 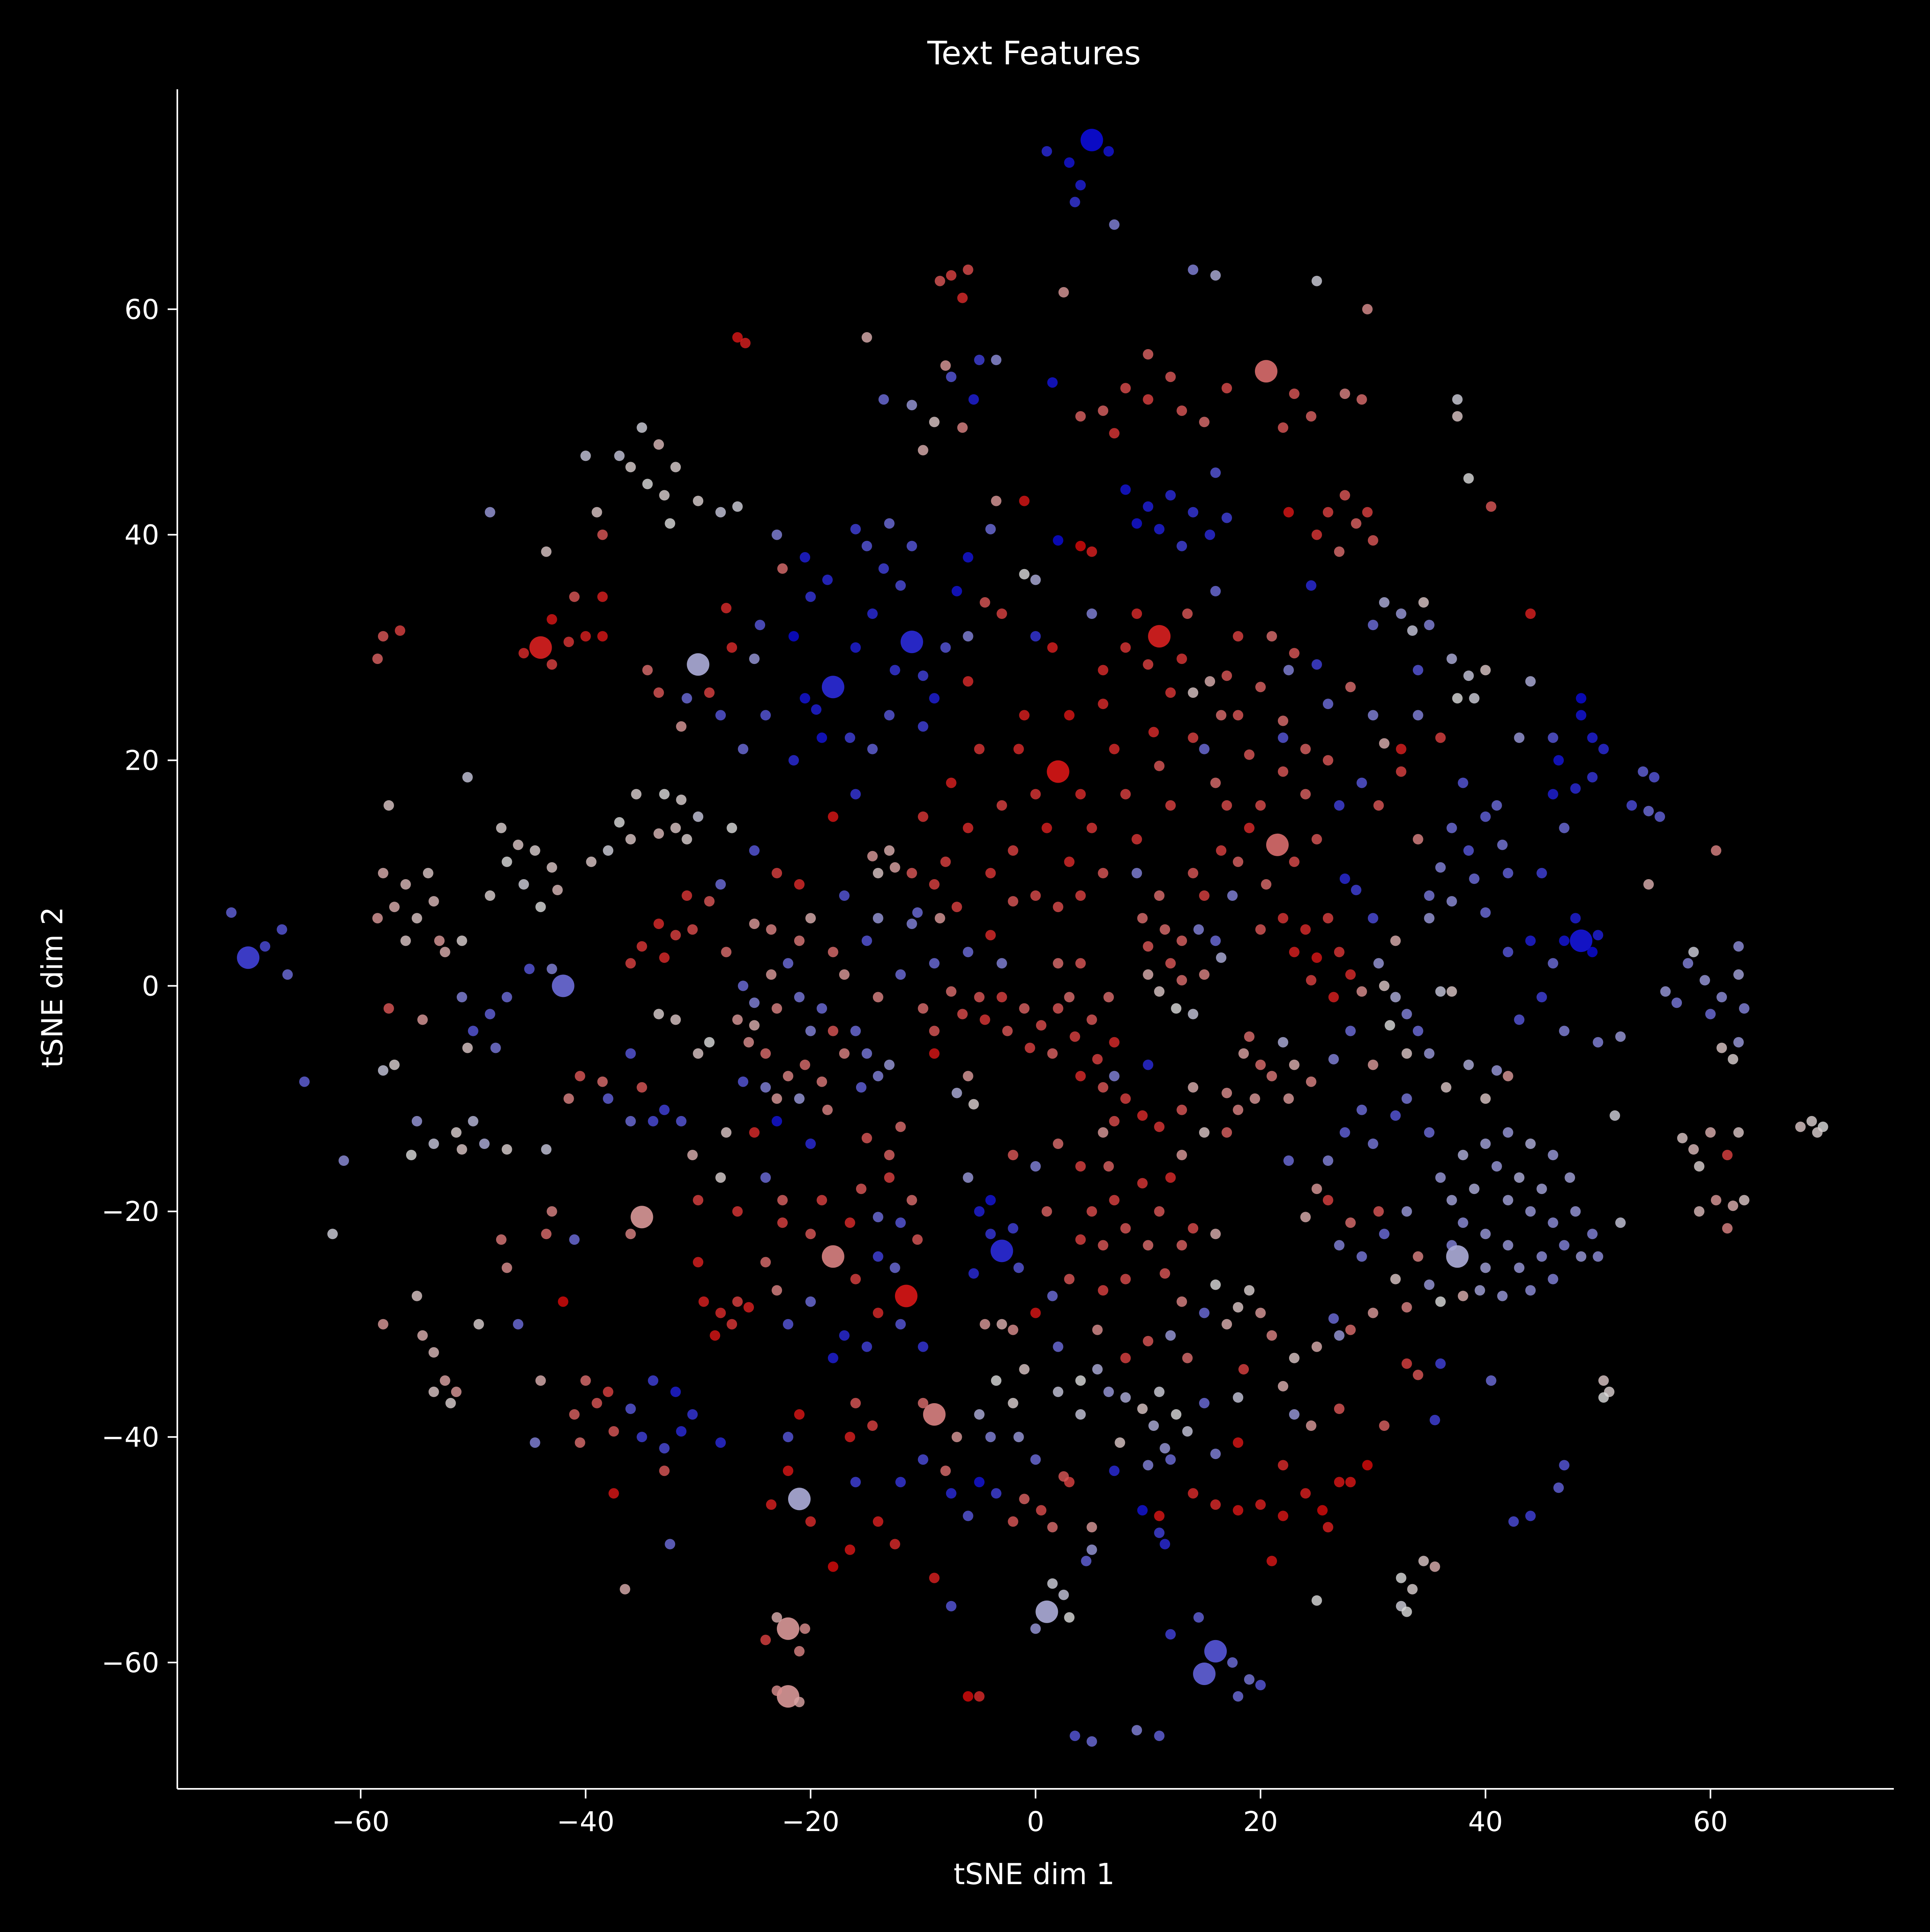 What do you see at coordinates (150, 986) in the screenshot?
I see `y-tick-label: 0` at bounding box center [150, 986].